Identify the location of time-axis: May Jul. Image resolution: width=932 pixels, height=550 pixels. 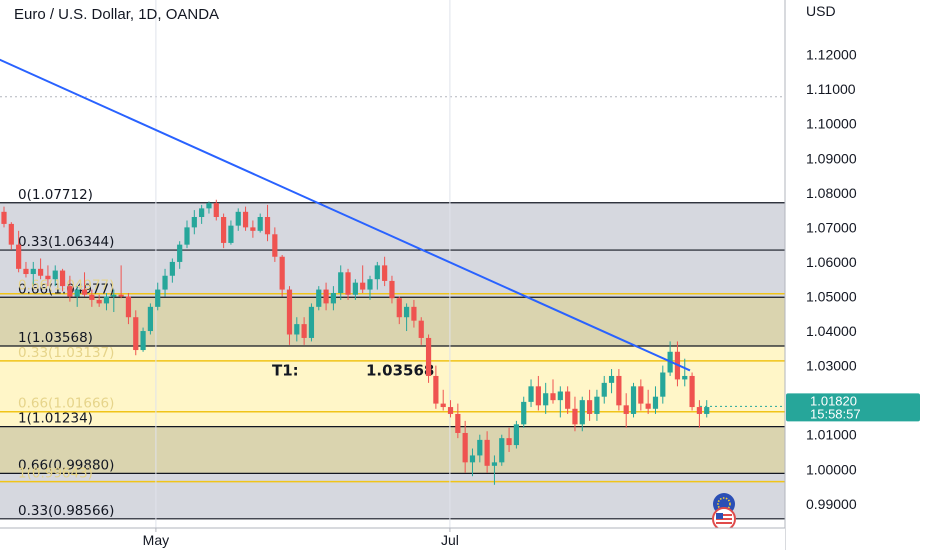
(392, 538).